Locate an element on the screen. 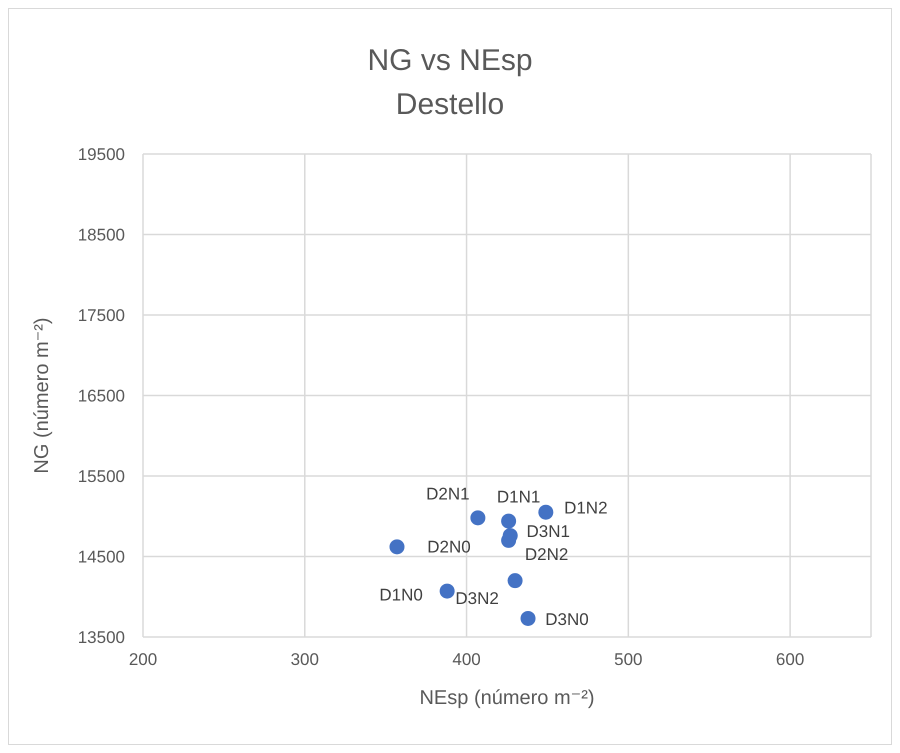 The height and width of the screenshot is (753, 900). y-axis-title: NG (número m⁻²) is located at coordinates (42, 395).